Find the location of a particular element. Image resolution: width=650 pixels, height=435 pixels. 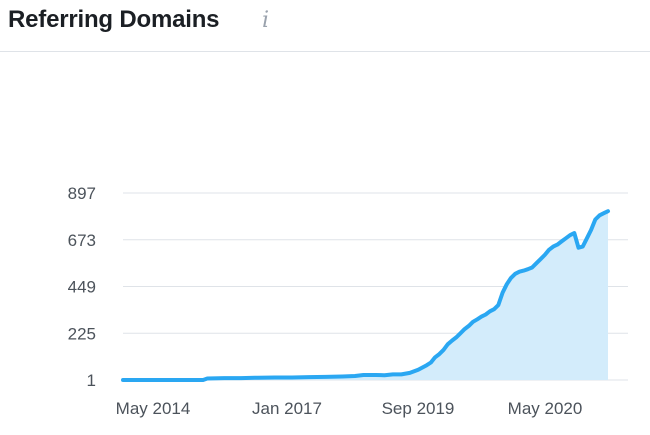

info-icon: i is located at coordinates (266, 20).